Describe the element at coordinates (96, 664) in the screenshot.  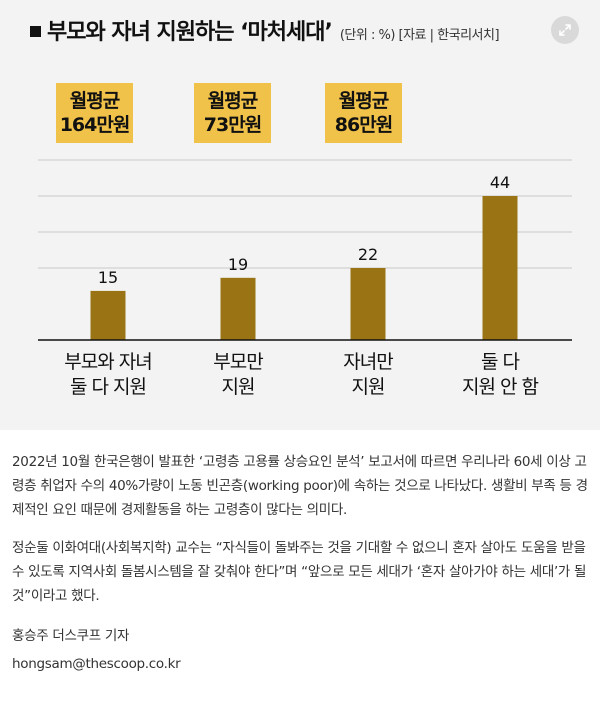
I see `author-email: hongsam@thescoop.co.kr` at that location.